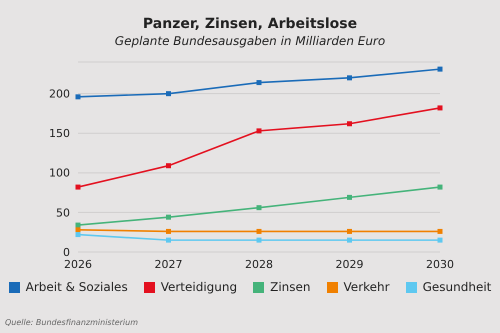  I want to click on x-tick-label: 2027, so click(168, 264).